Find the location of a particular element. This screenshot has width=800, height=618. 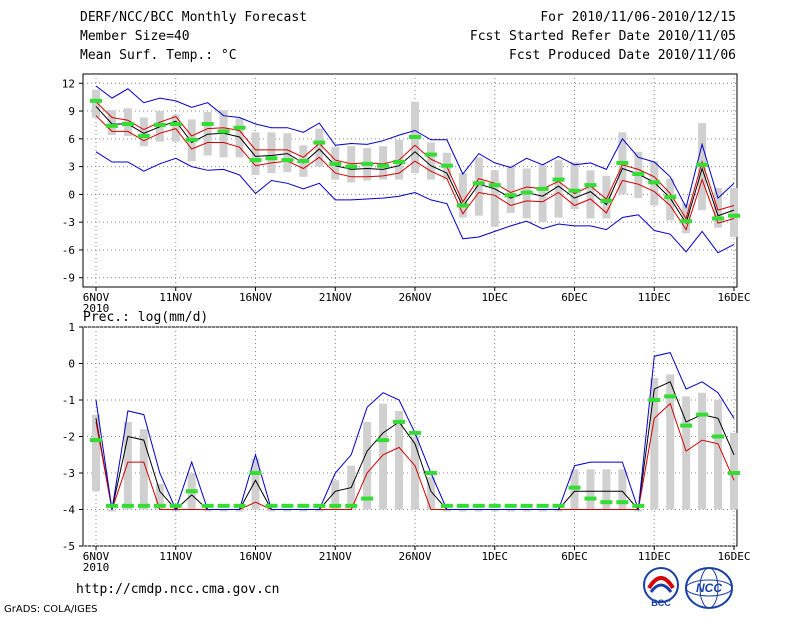

x-tick-label-1-6: 6DEC is located at coordinates (574, 556).